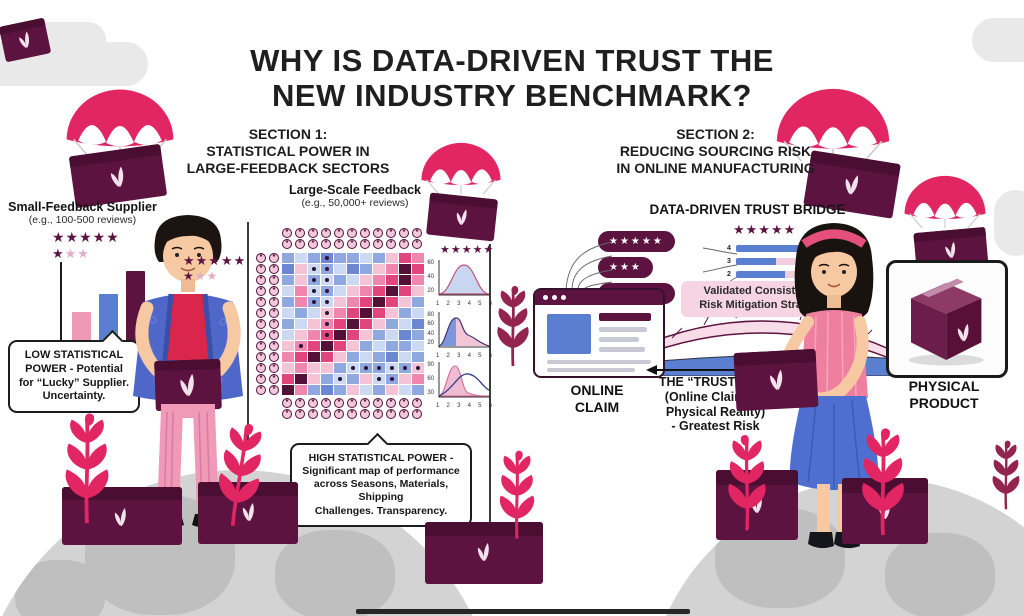  Describe the element at coordinates (773, 261) in the screenshot. I see `rating-bar-row: 3` at that location.